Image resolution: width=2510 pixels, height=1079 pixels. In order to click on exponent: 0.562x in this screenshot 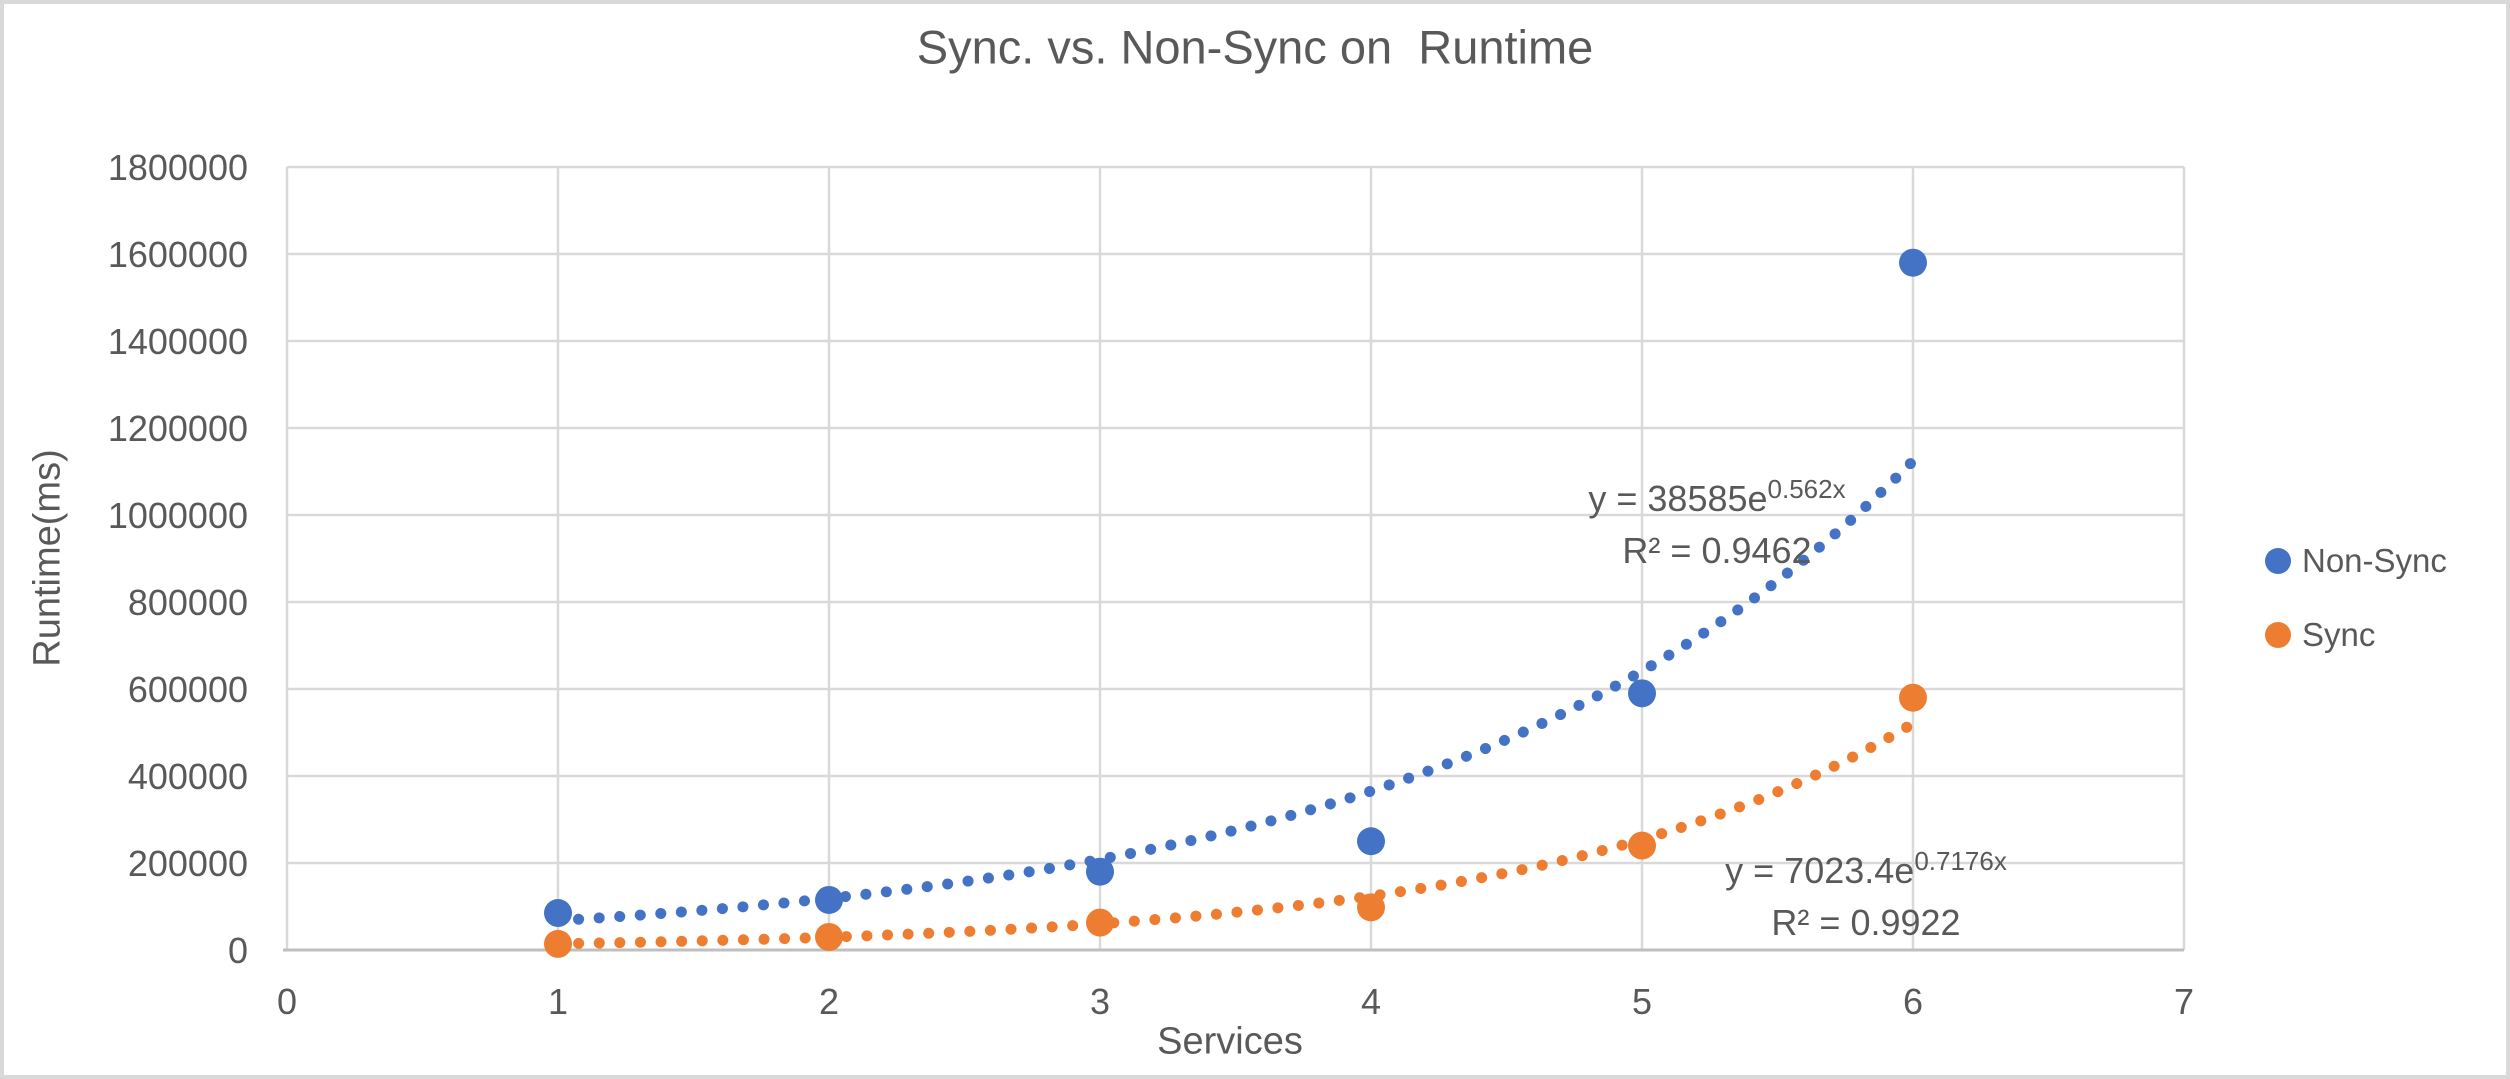, I will do `click(1806, 489)`.